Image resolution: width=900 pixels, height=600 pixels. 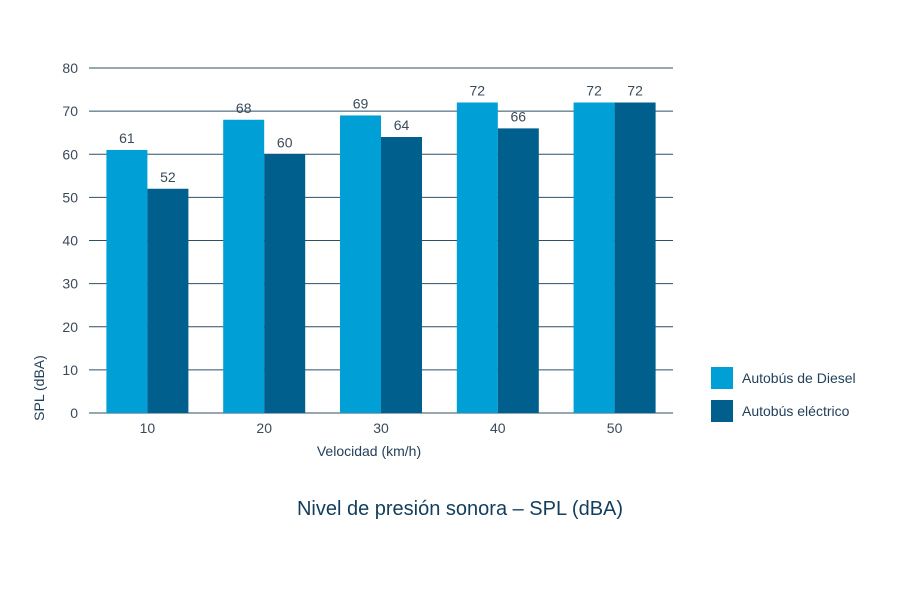 What do you see at coordinates (70, 111) in the screenshot?
I see `y-tick-label: 70` at bounding box center [70, 111].